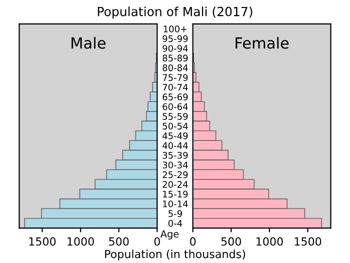 Image resolution: width=350 pixels, height=263 pixels. I want to click on y-tick-label: 70-74, so click(175, 87).